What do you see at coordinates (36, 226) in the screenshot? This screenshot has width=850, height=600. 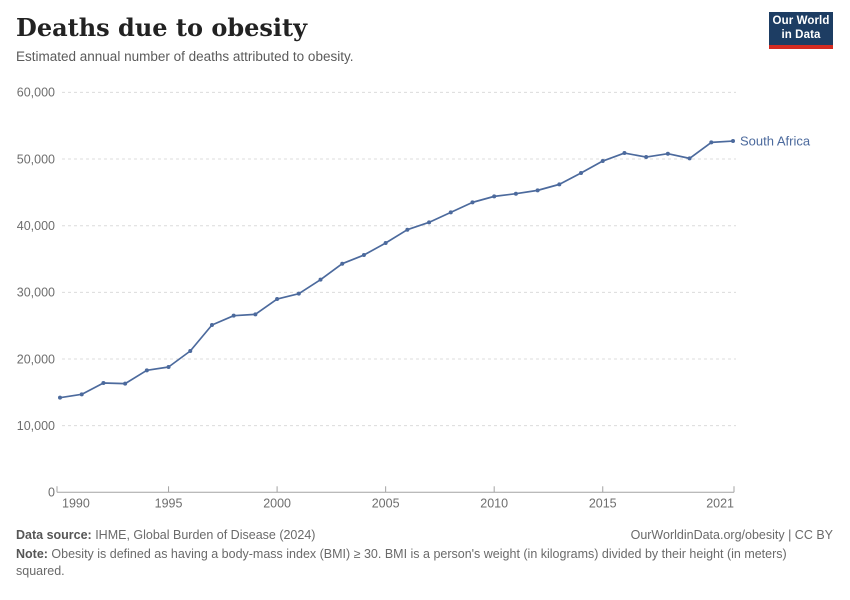 I see `y-tick-label: 40,000` at bounding box center [36, 226].